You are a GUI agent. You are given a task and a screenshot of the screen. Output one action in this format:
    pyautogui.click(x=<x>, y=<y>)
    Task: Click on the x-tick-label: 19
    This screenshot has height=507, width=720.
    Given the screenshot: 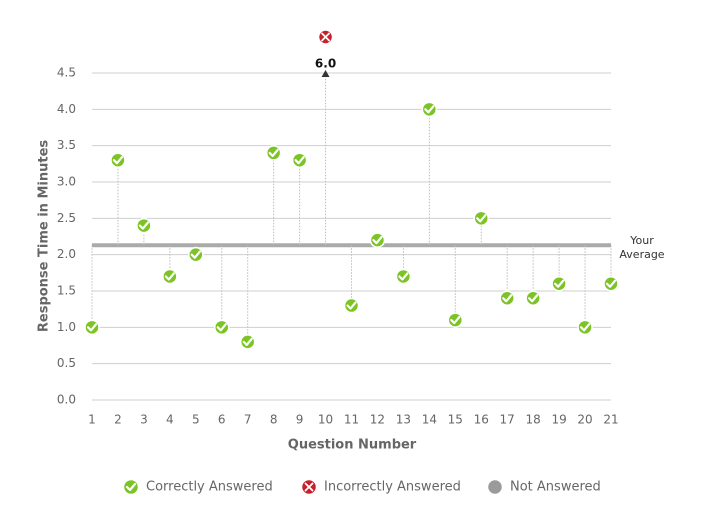 What is the action you would take?
    pyautogui.click(x=558, y=420)
    